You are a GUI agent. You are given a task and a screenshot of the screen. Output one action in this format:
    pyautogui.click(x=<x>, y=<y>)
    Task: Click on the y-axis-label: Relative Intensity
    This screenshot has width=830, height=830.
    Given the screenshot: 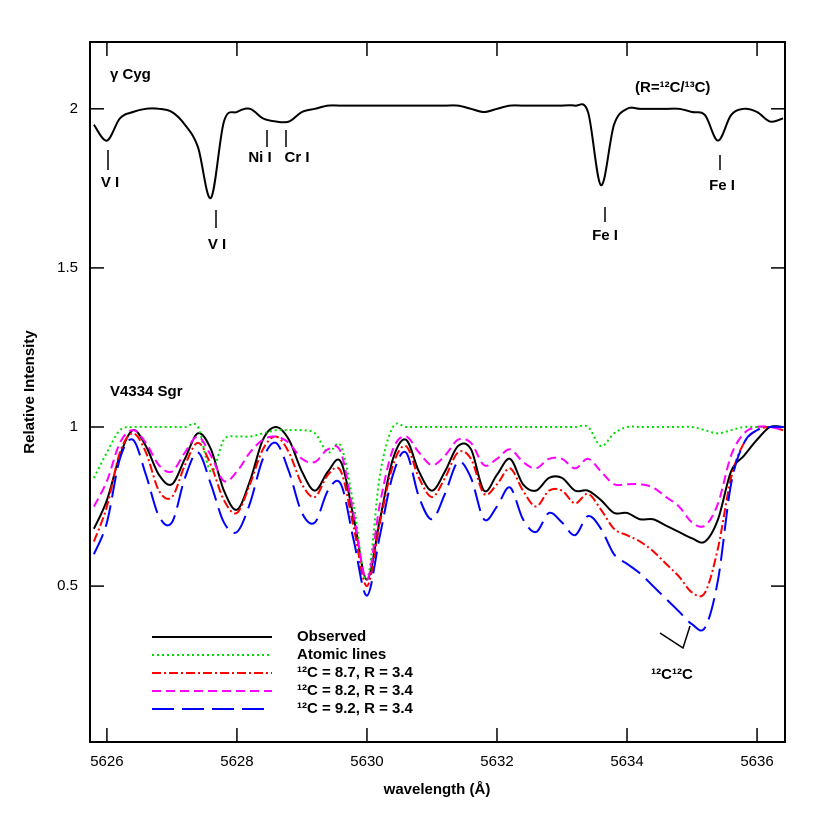 What is the action you would take?
    pyautogui.click(x=29, y=392)
    